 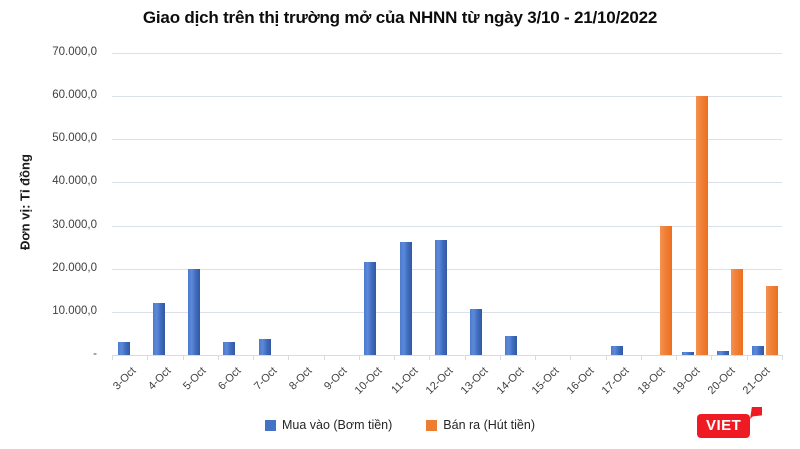 What do you see at coordinates (229, 348) in the screenshot?
I see `bar-mua-vao-6-Oct` at bounding box center [229, 348].